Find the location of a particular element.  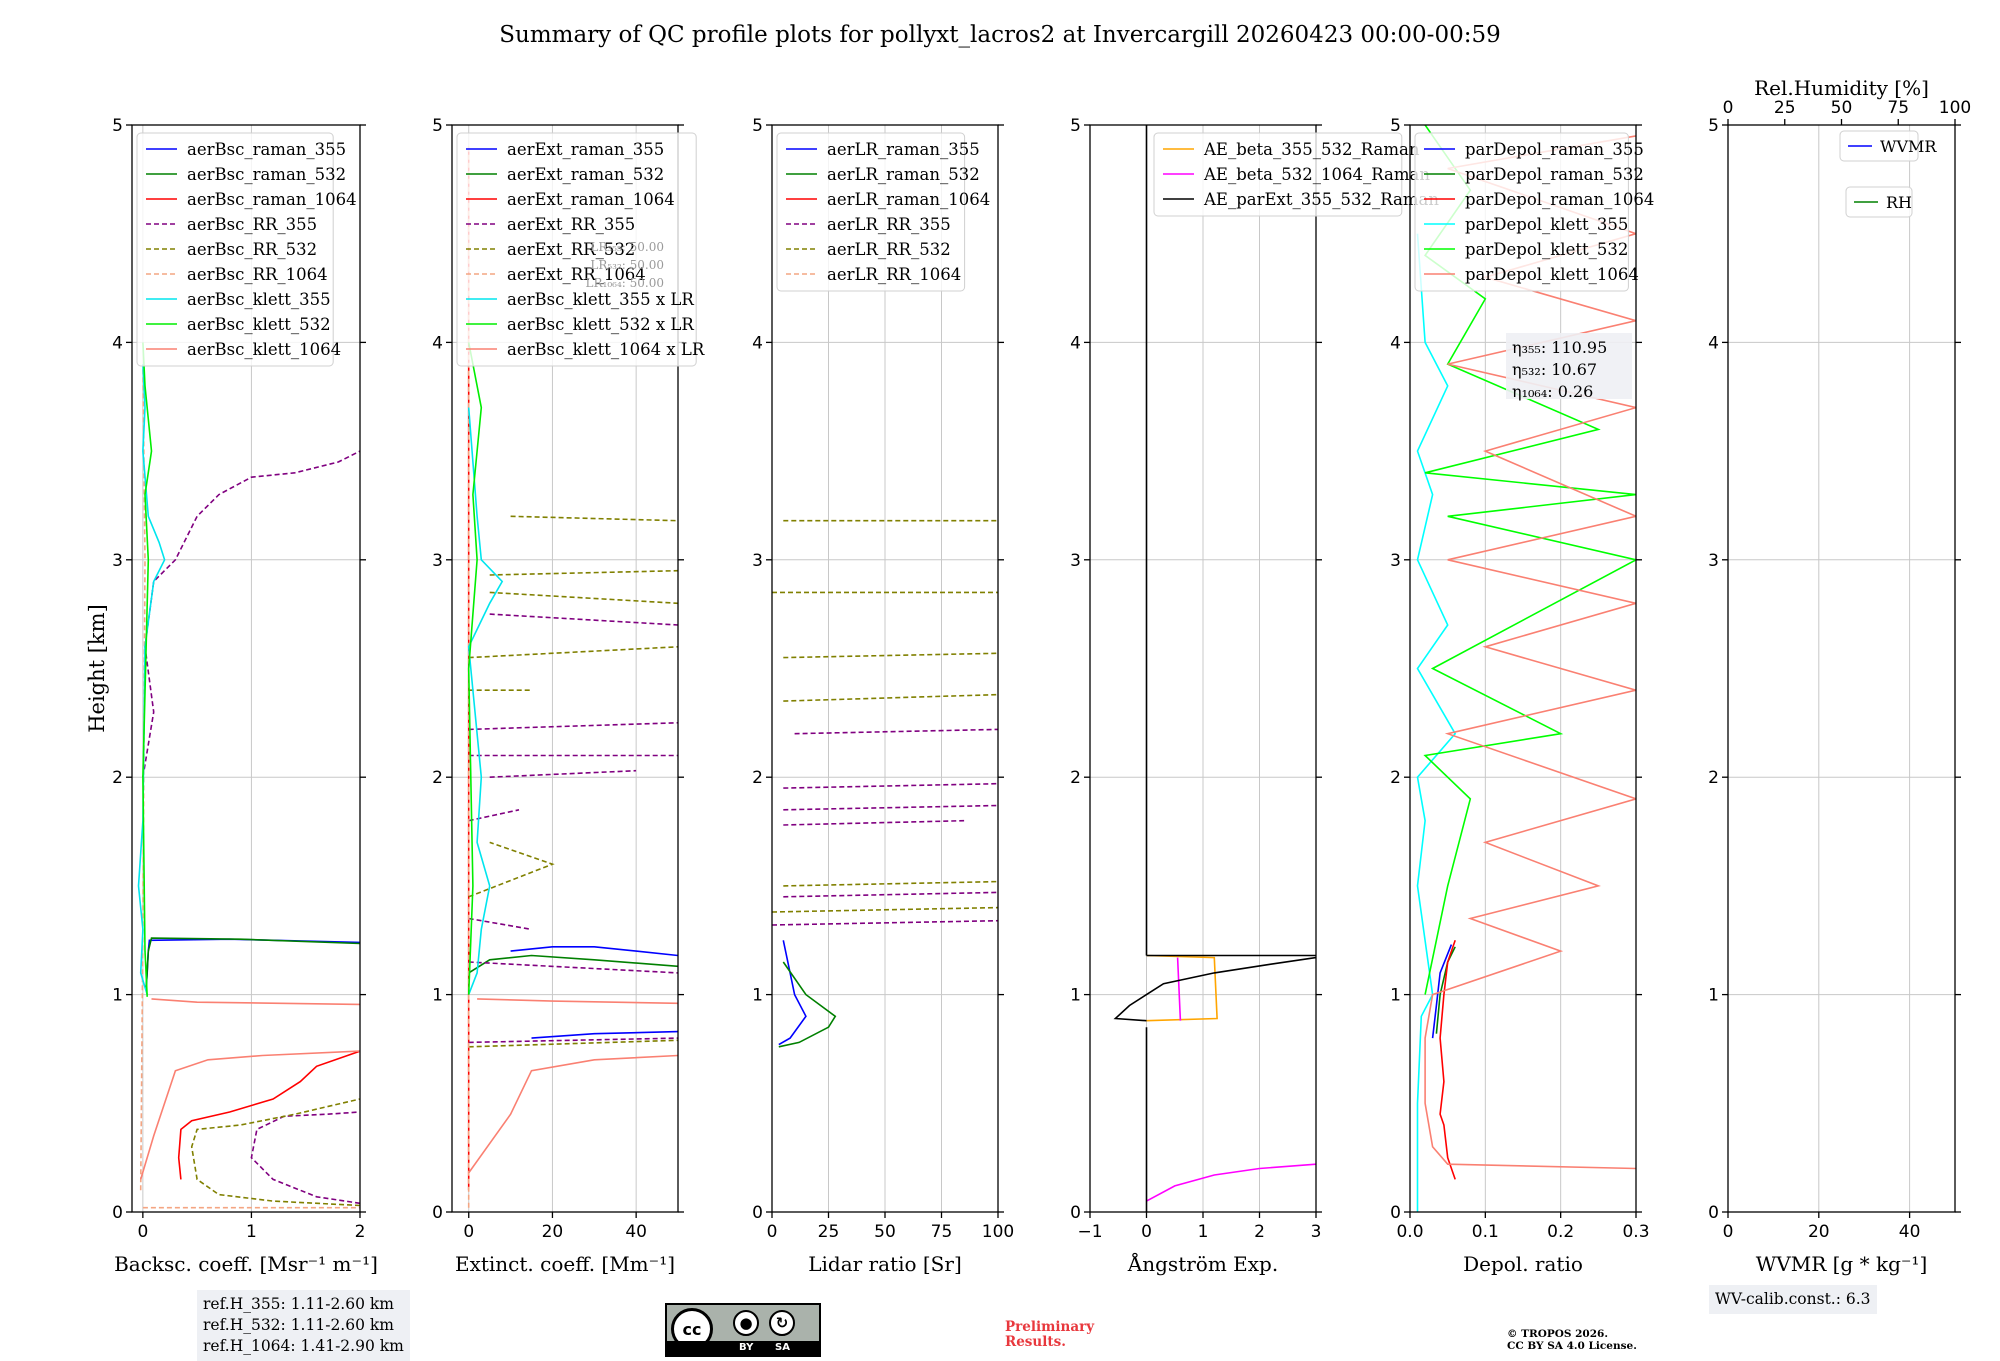

series-line-aerbsc-klett-355-x-lr is located at coordinates (485, 701).